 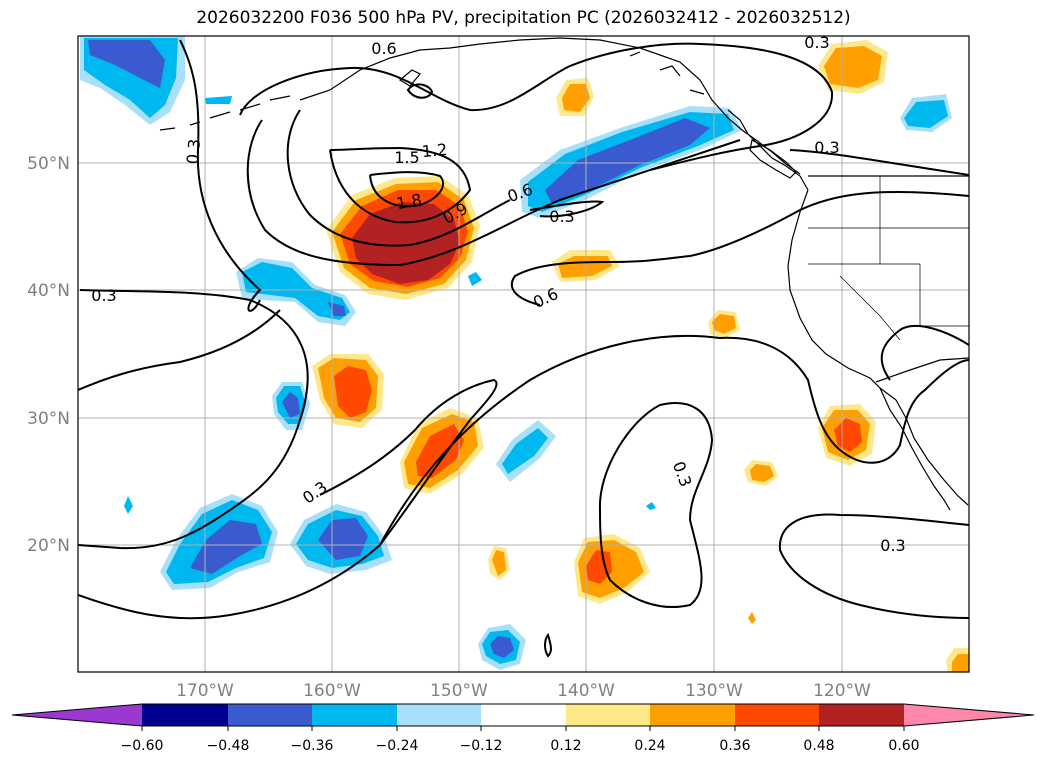 What do you see at coordinates (941, 471) in the screenshot?
I see `coastline-gulf-california` at bounding box center [941, 471].